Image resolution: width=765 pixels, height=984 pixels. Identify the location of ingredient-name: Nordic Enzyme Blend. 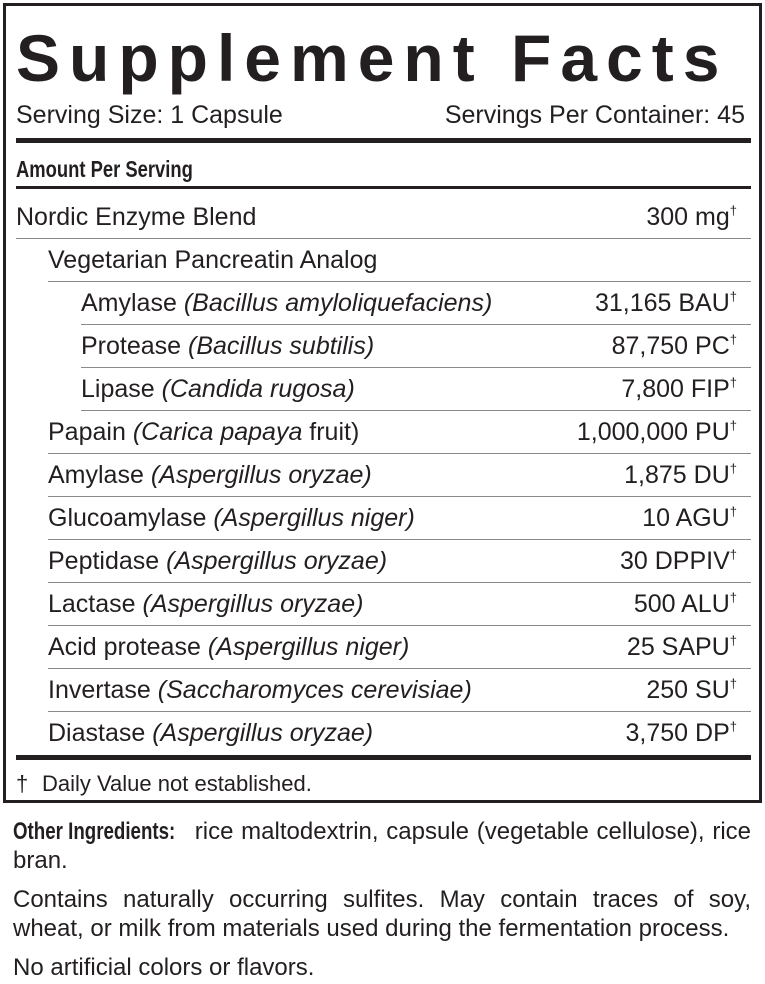
(136, 217).